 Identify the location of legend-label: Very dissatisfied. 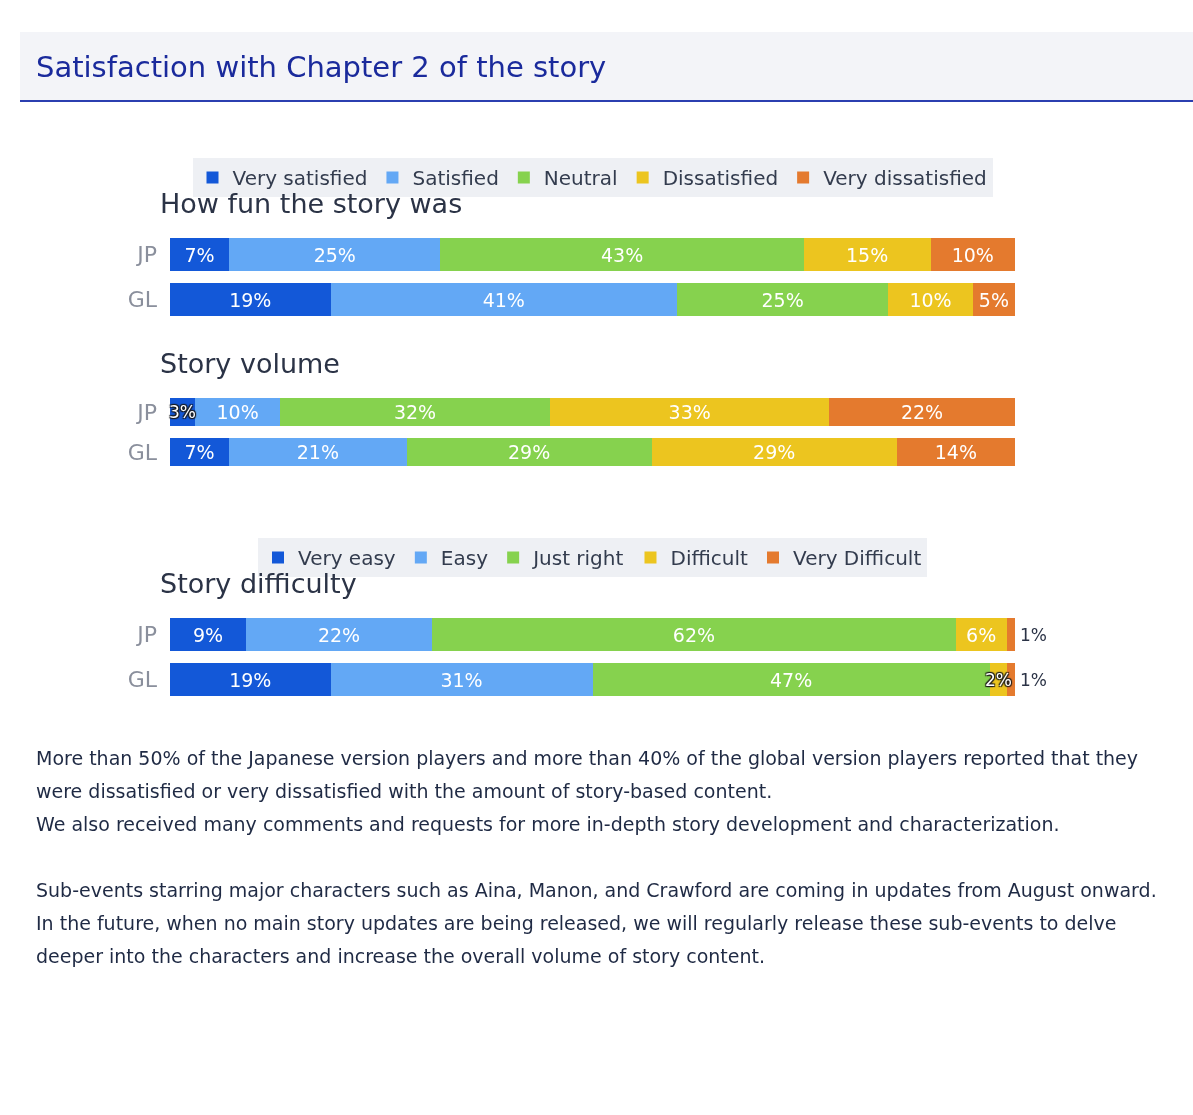
(905, 178).